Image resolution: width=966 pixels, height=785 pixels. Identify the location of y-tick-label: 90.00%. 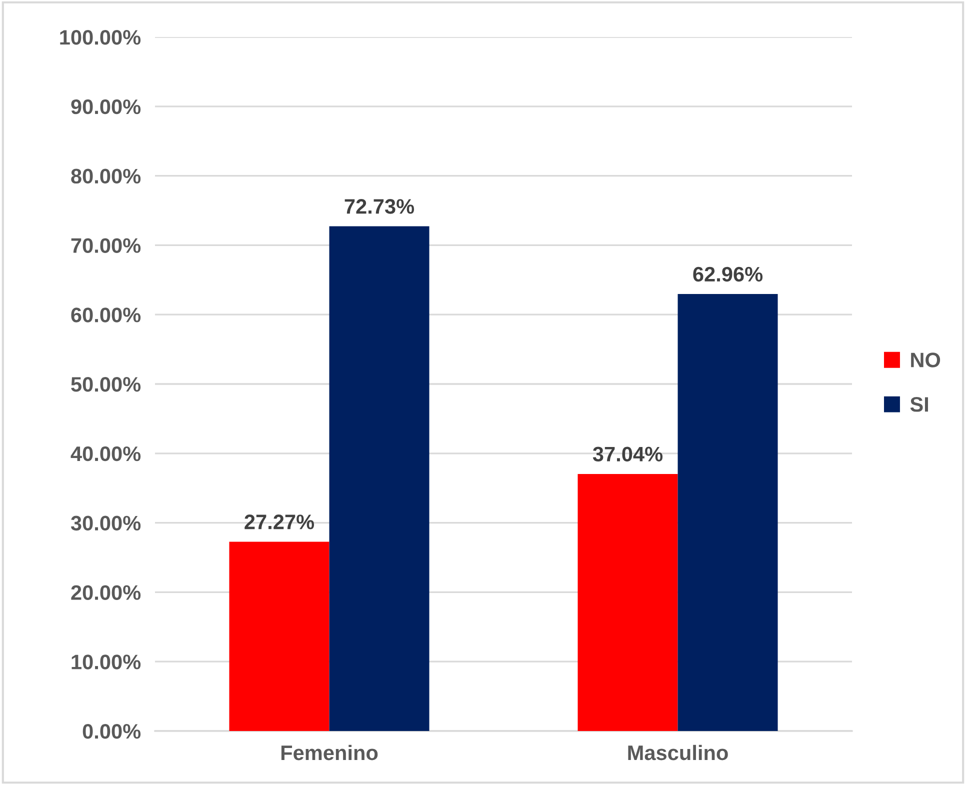
(106, 106).